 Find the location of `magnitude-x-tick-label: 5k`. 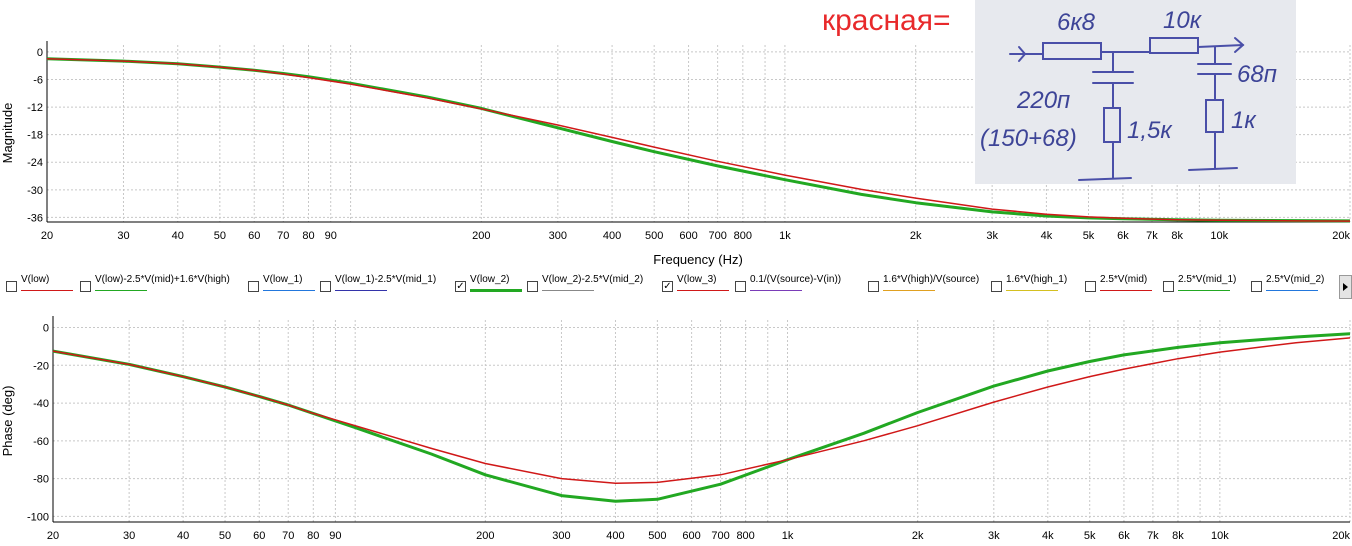

magnitude-x-tick-label: 5k is located at coordinates (1089, 236).